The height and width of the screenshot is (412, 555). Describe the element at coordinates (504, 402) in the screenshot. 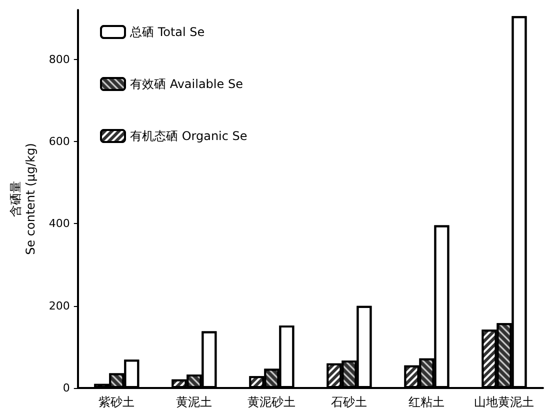

I see `x-tick-label: 山地黄泥土` at that location.